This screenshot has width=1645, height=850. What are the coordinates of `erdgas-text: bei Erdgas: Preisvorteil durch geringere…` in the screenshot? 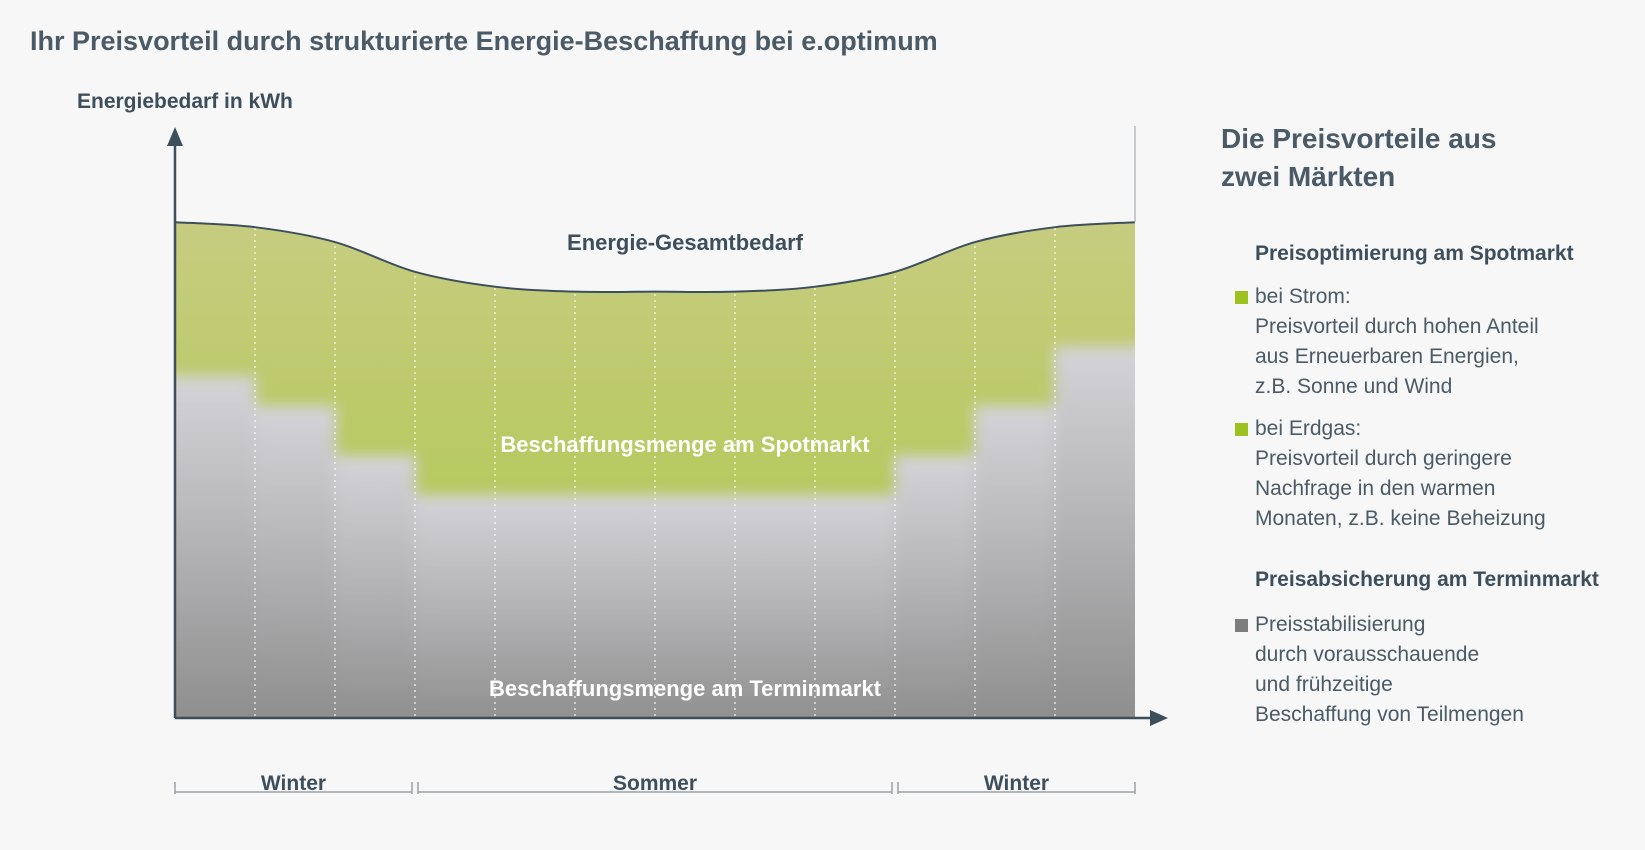 It's located at (1400, 473).